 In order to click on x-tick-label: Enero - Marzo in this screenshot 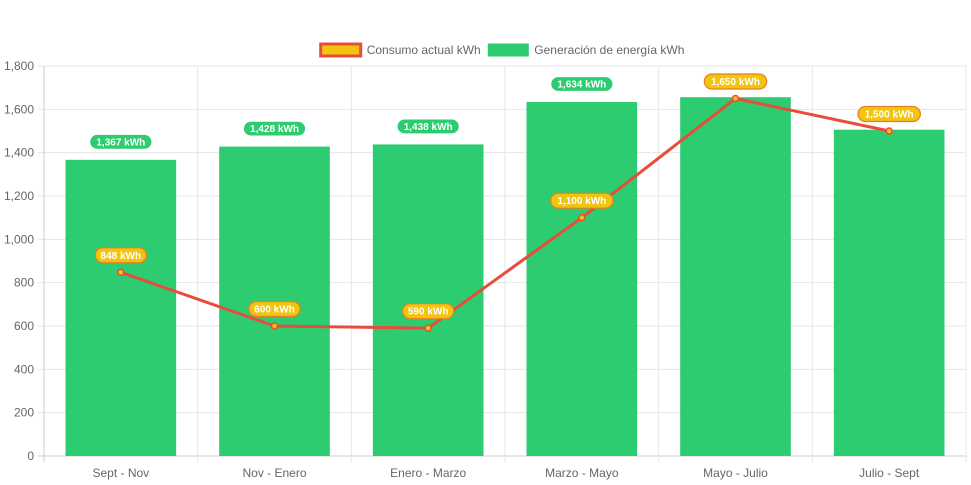, I will do `click(428, 473)`.